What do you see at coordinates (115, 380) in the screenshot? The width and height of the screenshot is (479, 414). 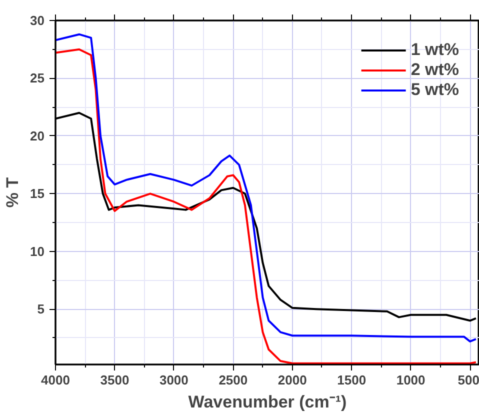 I see `x-tick-label: 3500` at bounding box center [115, 380].